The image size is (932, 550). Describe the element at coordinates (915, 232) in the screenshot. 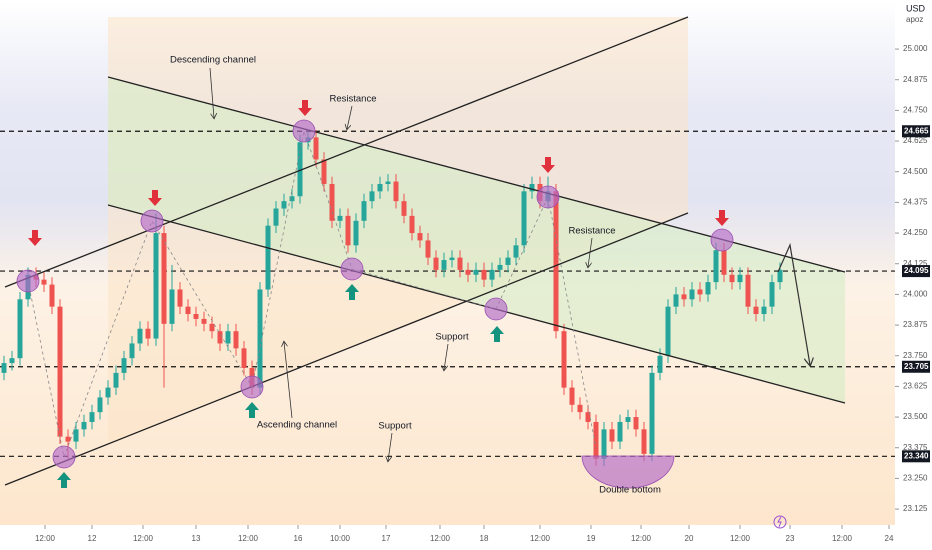

I see `y-tick-label: 24.250` at that location.